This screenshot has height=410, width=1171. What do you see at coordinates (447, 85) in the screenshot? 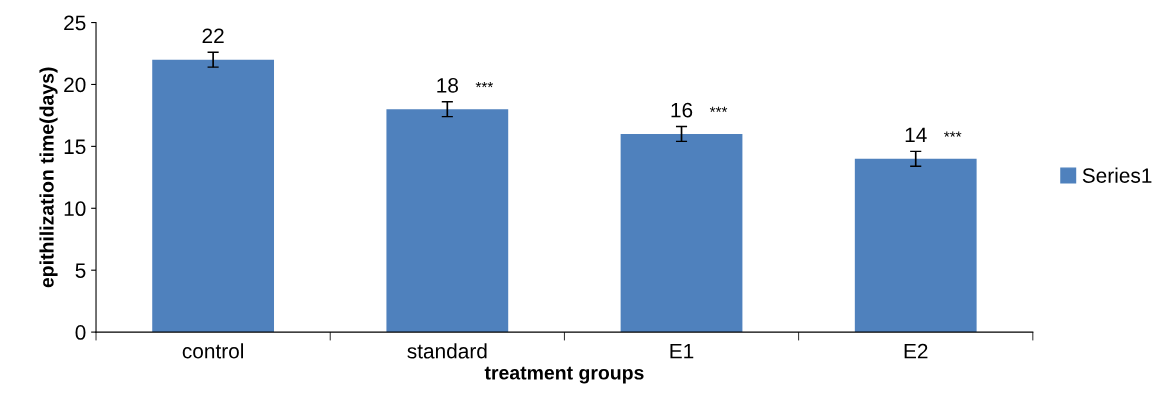
I see `data-label: 18` at bounding box center [447, 85].